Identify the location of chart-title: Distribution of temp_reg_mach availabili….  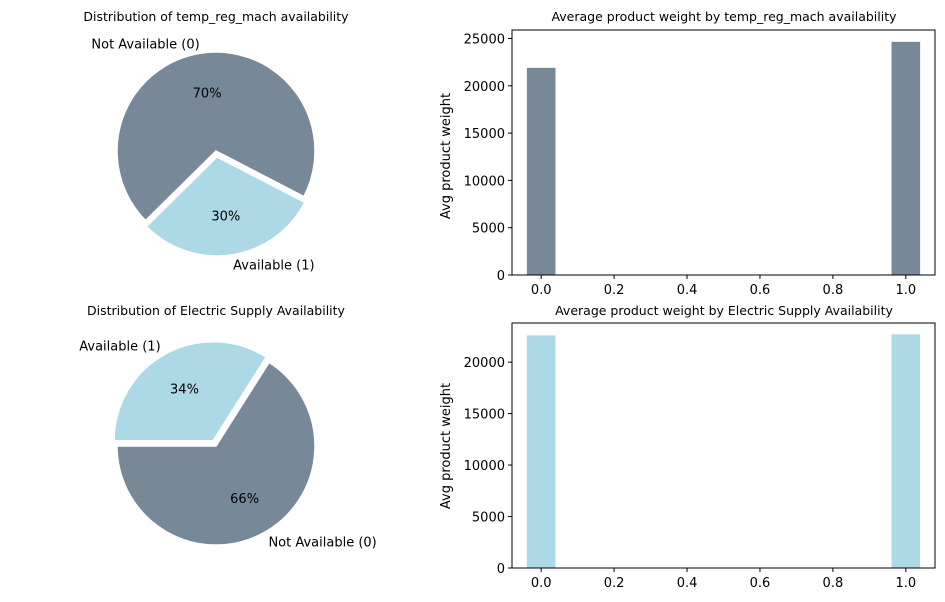
(216, 16).